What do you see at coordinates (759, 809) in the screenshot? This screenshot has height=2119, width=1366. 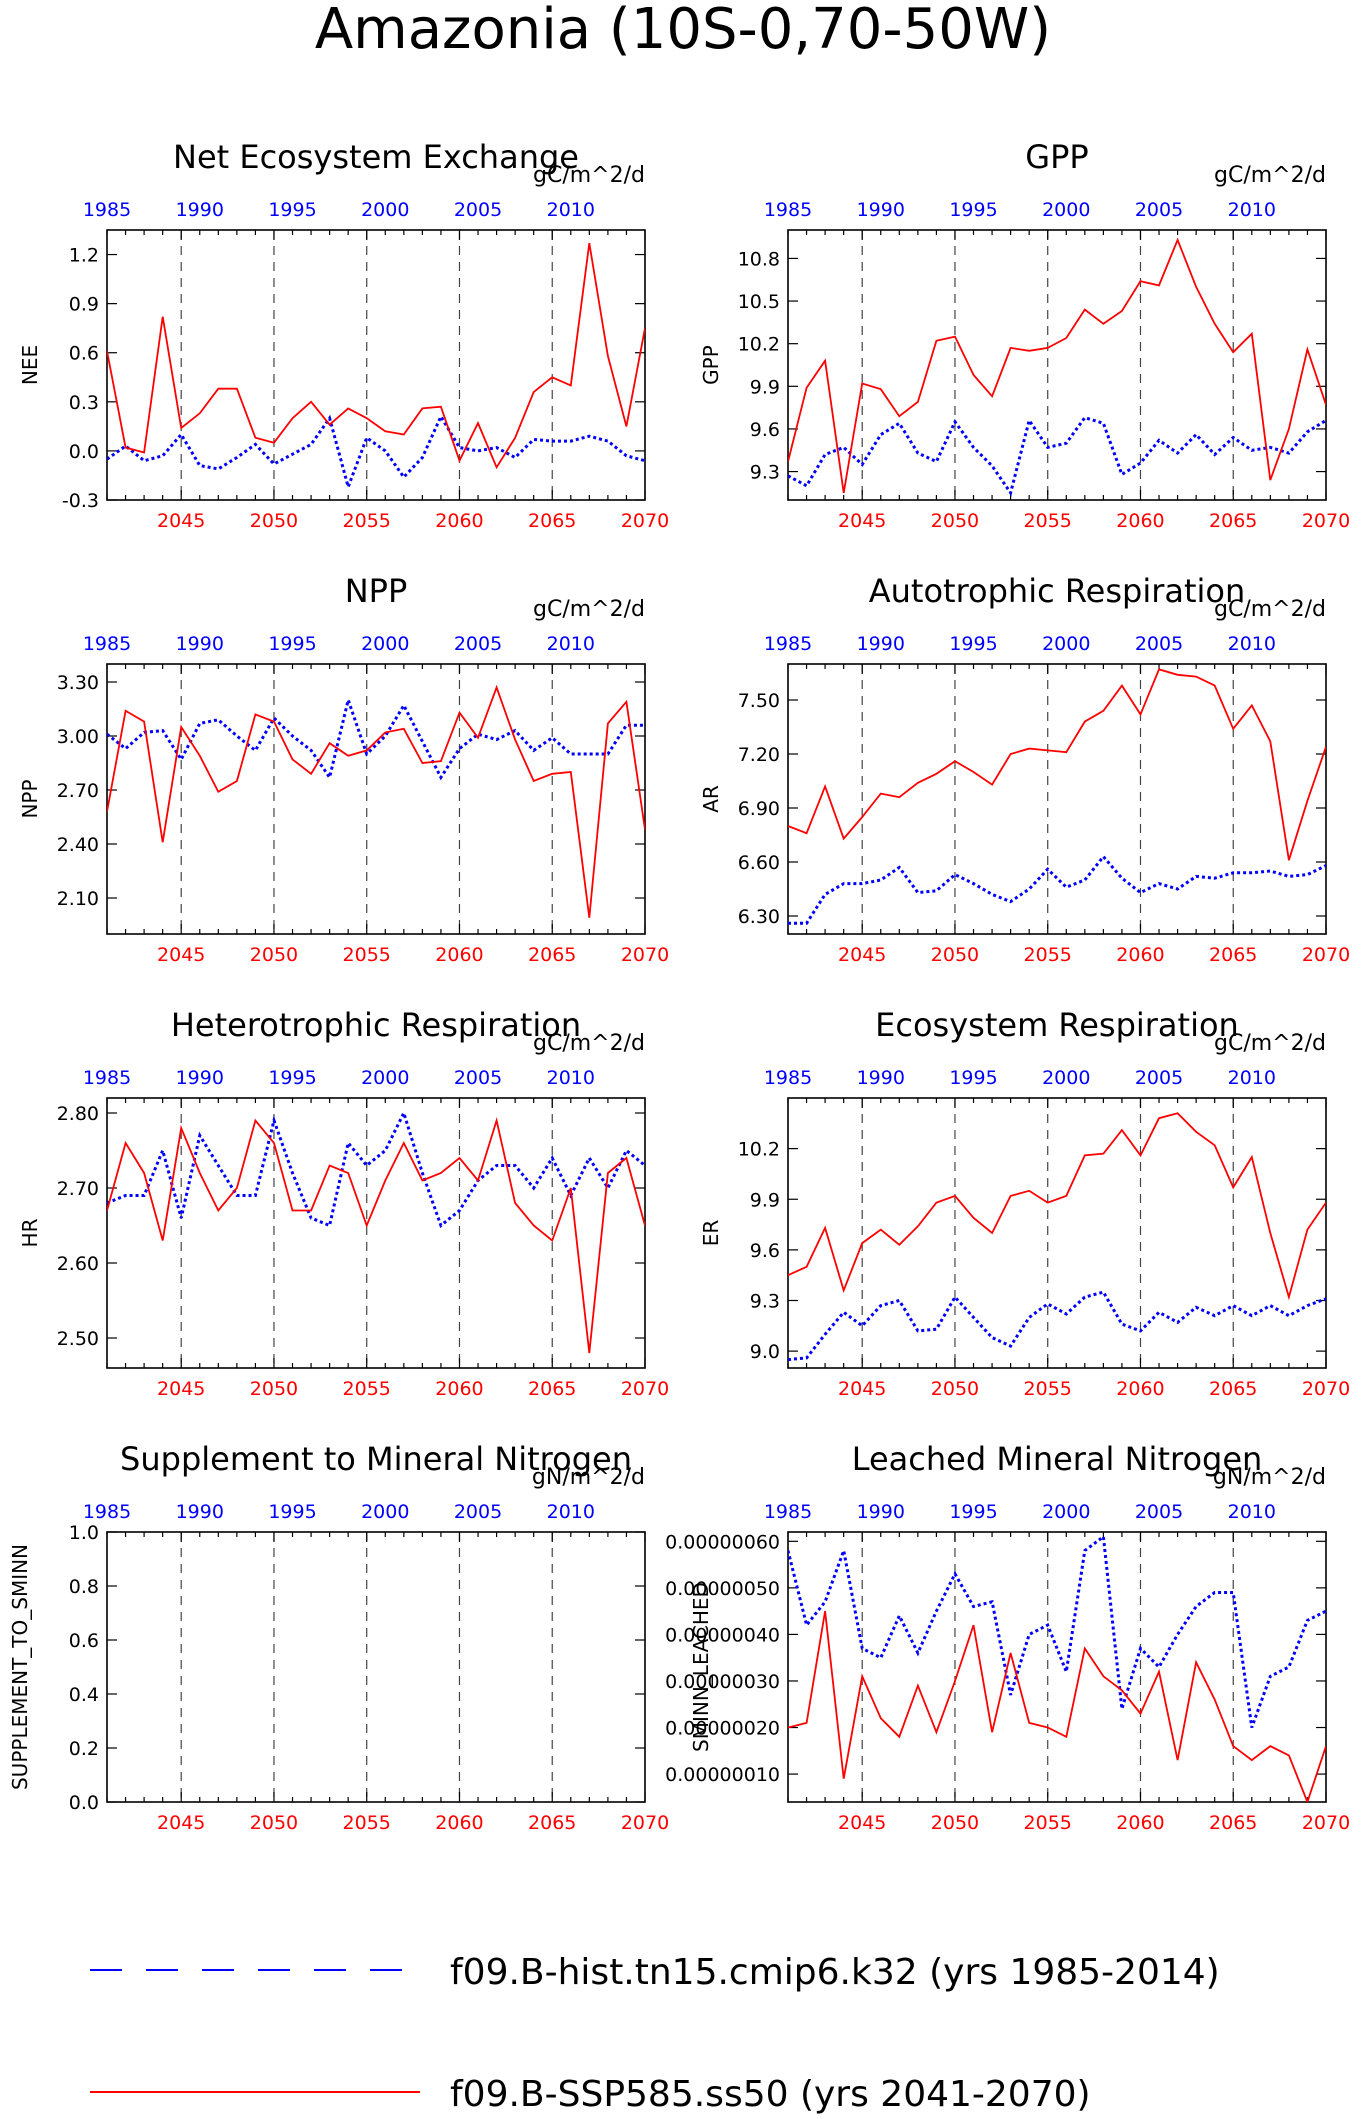 I see `y-tick-label: 6.90` at bounding box center [759, 809].